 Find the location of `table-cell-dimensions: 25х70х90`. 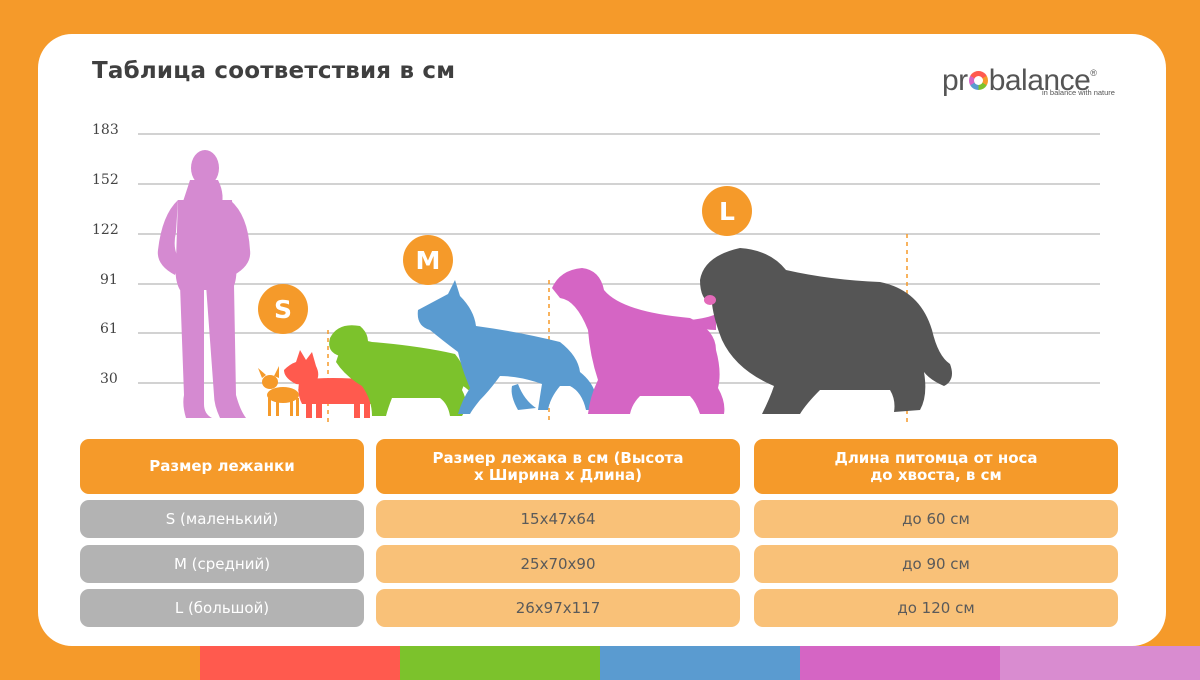

table-cell-dimensions: 25х70х90 is located at coordinates (558, 564).